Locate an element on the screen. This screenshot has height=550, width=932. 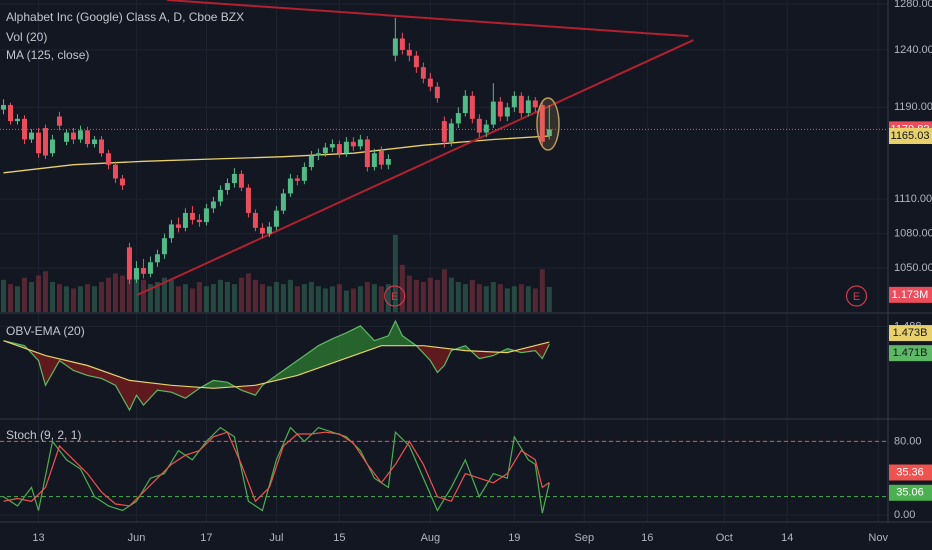
y-tick-label: 1050.00 is located at coordinates (913, 268).